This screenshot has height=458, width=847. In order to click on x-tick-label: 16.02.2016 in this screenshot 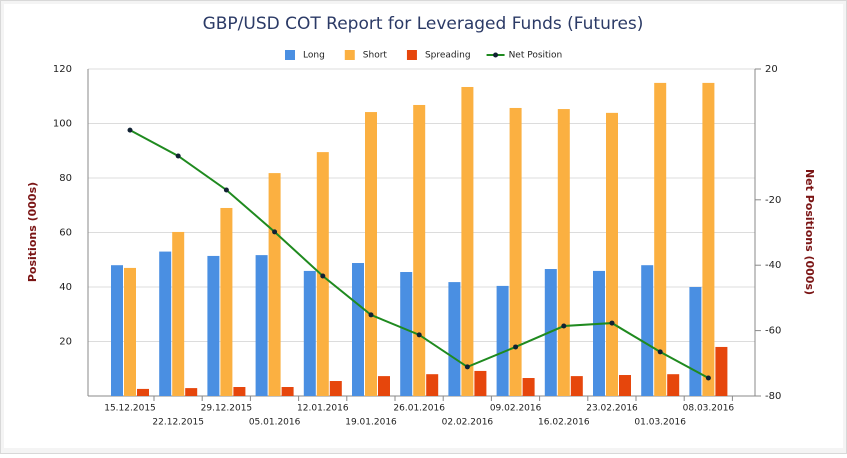, I will do `click(564, 423)`.